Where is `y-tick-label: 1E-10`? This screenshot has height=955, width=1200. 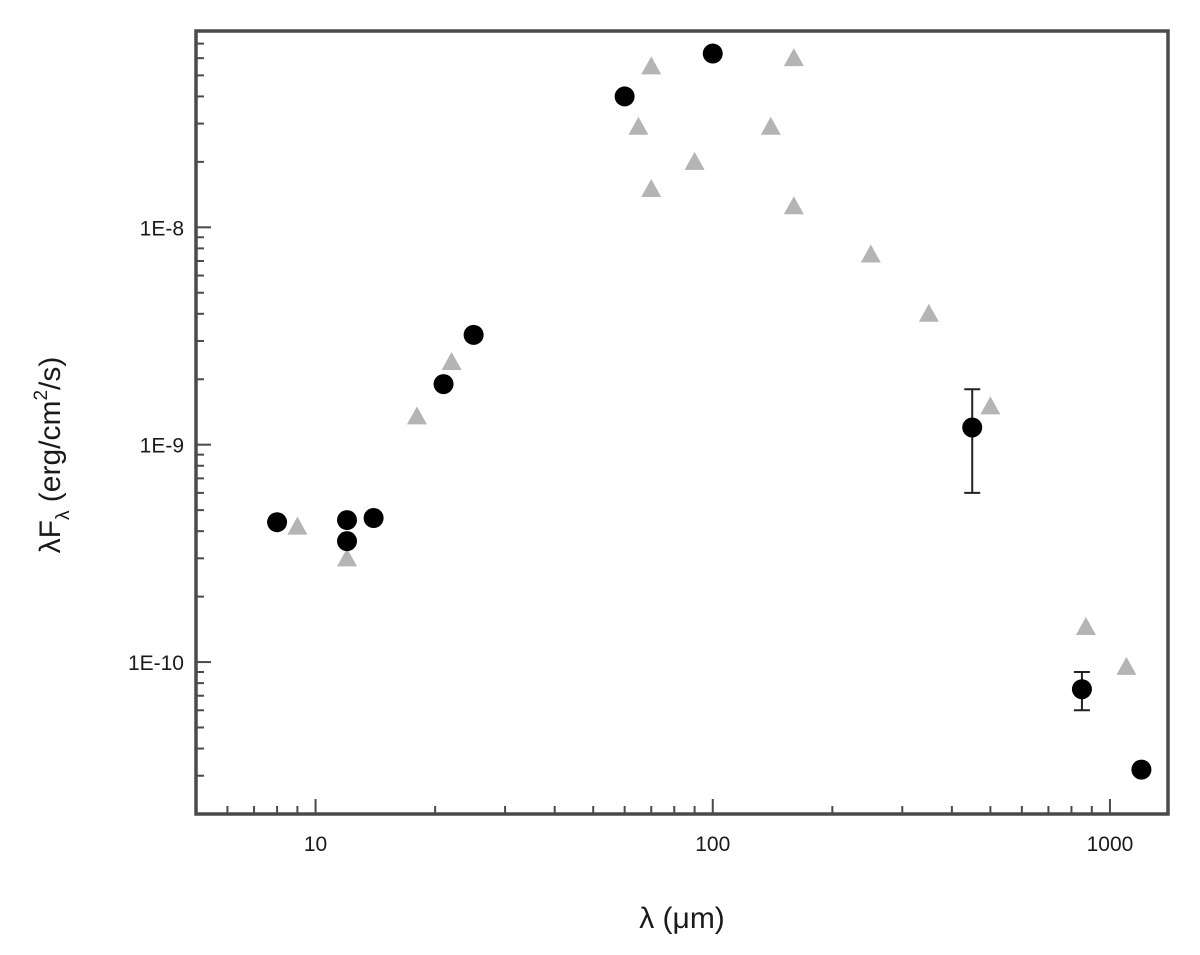 y-tick-label: 1E-10 is located at coordinates (156, 663).